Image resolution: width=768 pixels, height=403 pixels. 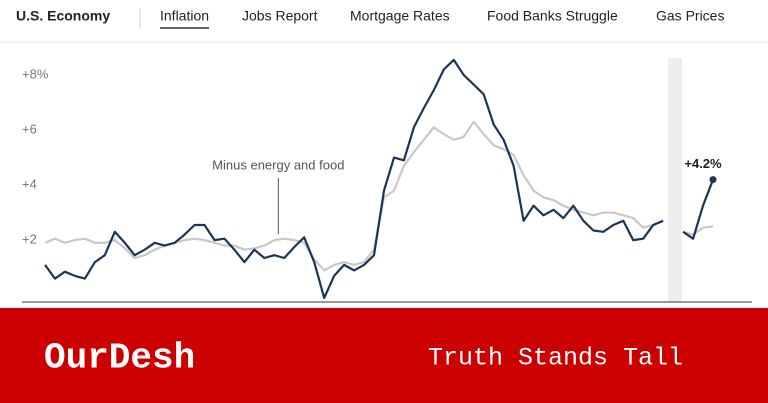 I want to click on nav-link: Gas Prices, so click(x=690, y=16).